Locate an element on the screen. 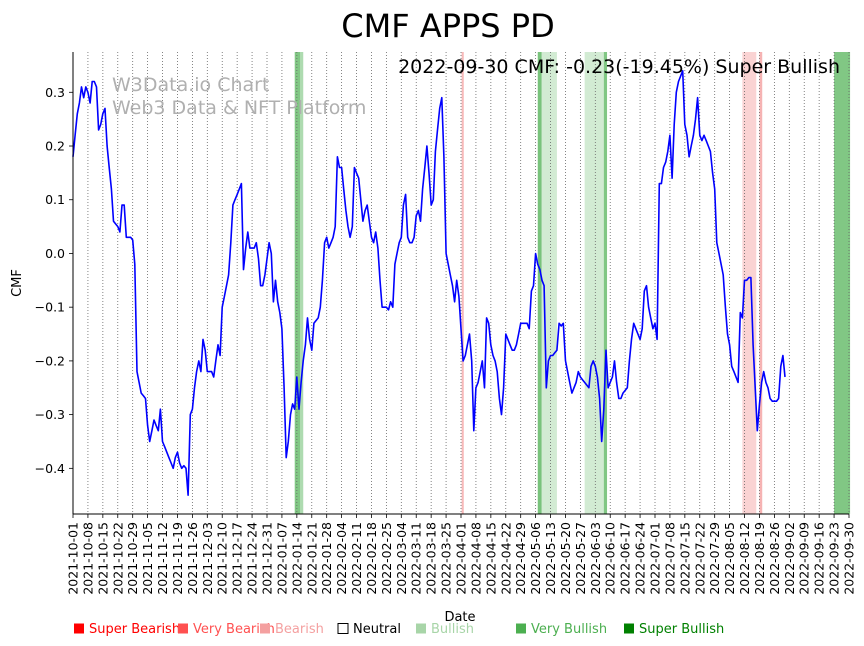  watermark-line-1: W3Data.io Chart is located at coordinates (190, 85).